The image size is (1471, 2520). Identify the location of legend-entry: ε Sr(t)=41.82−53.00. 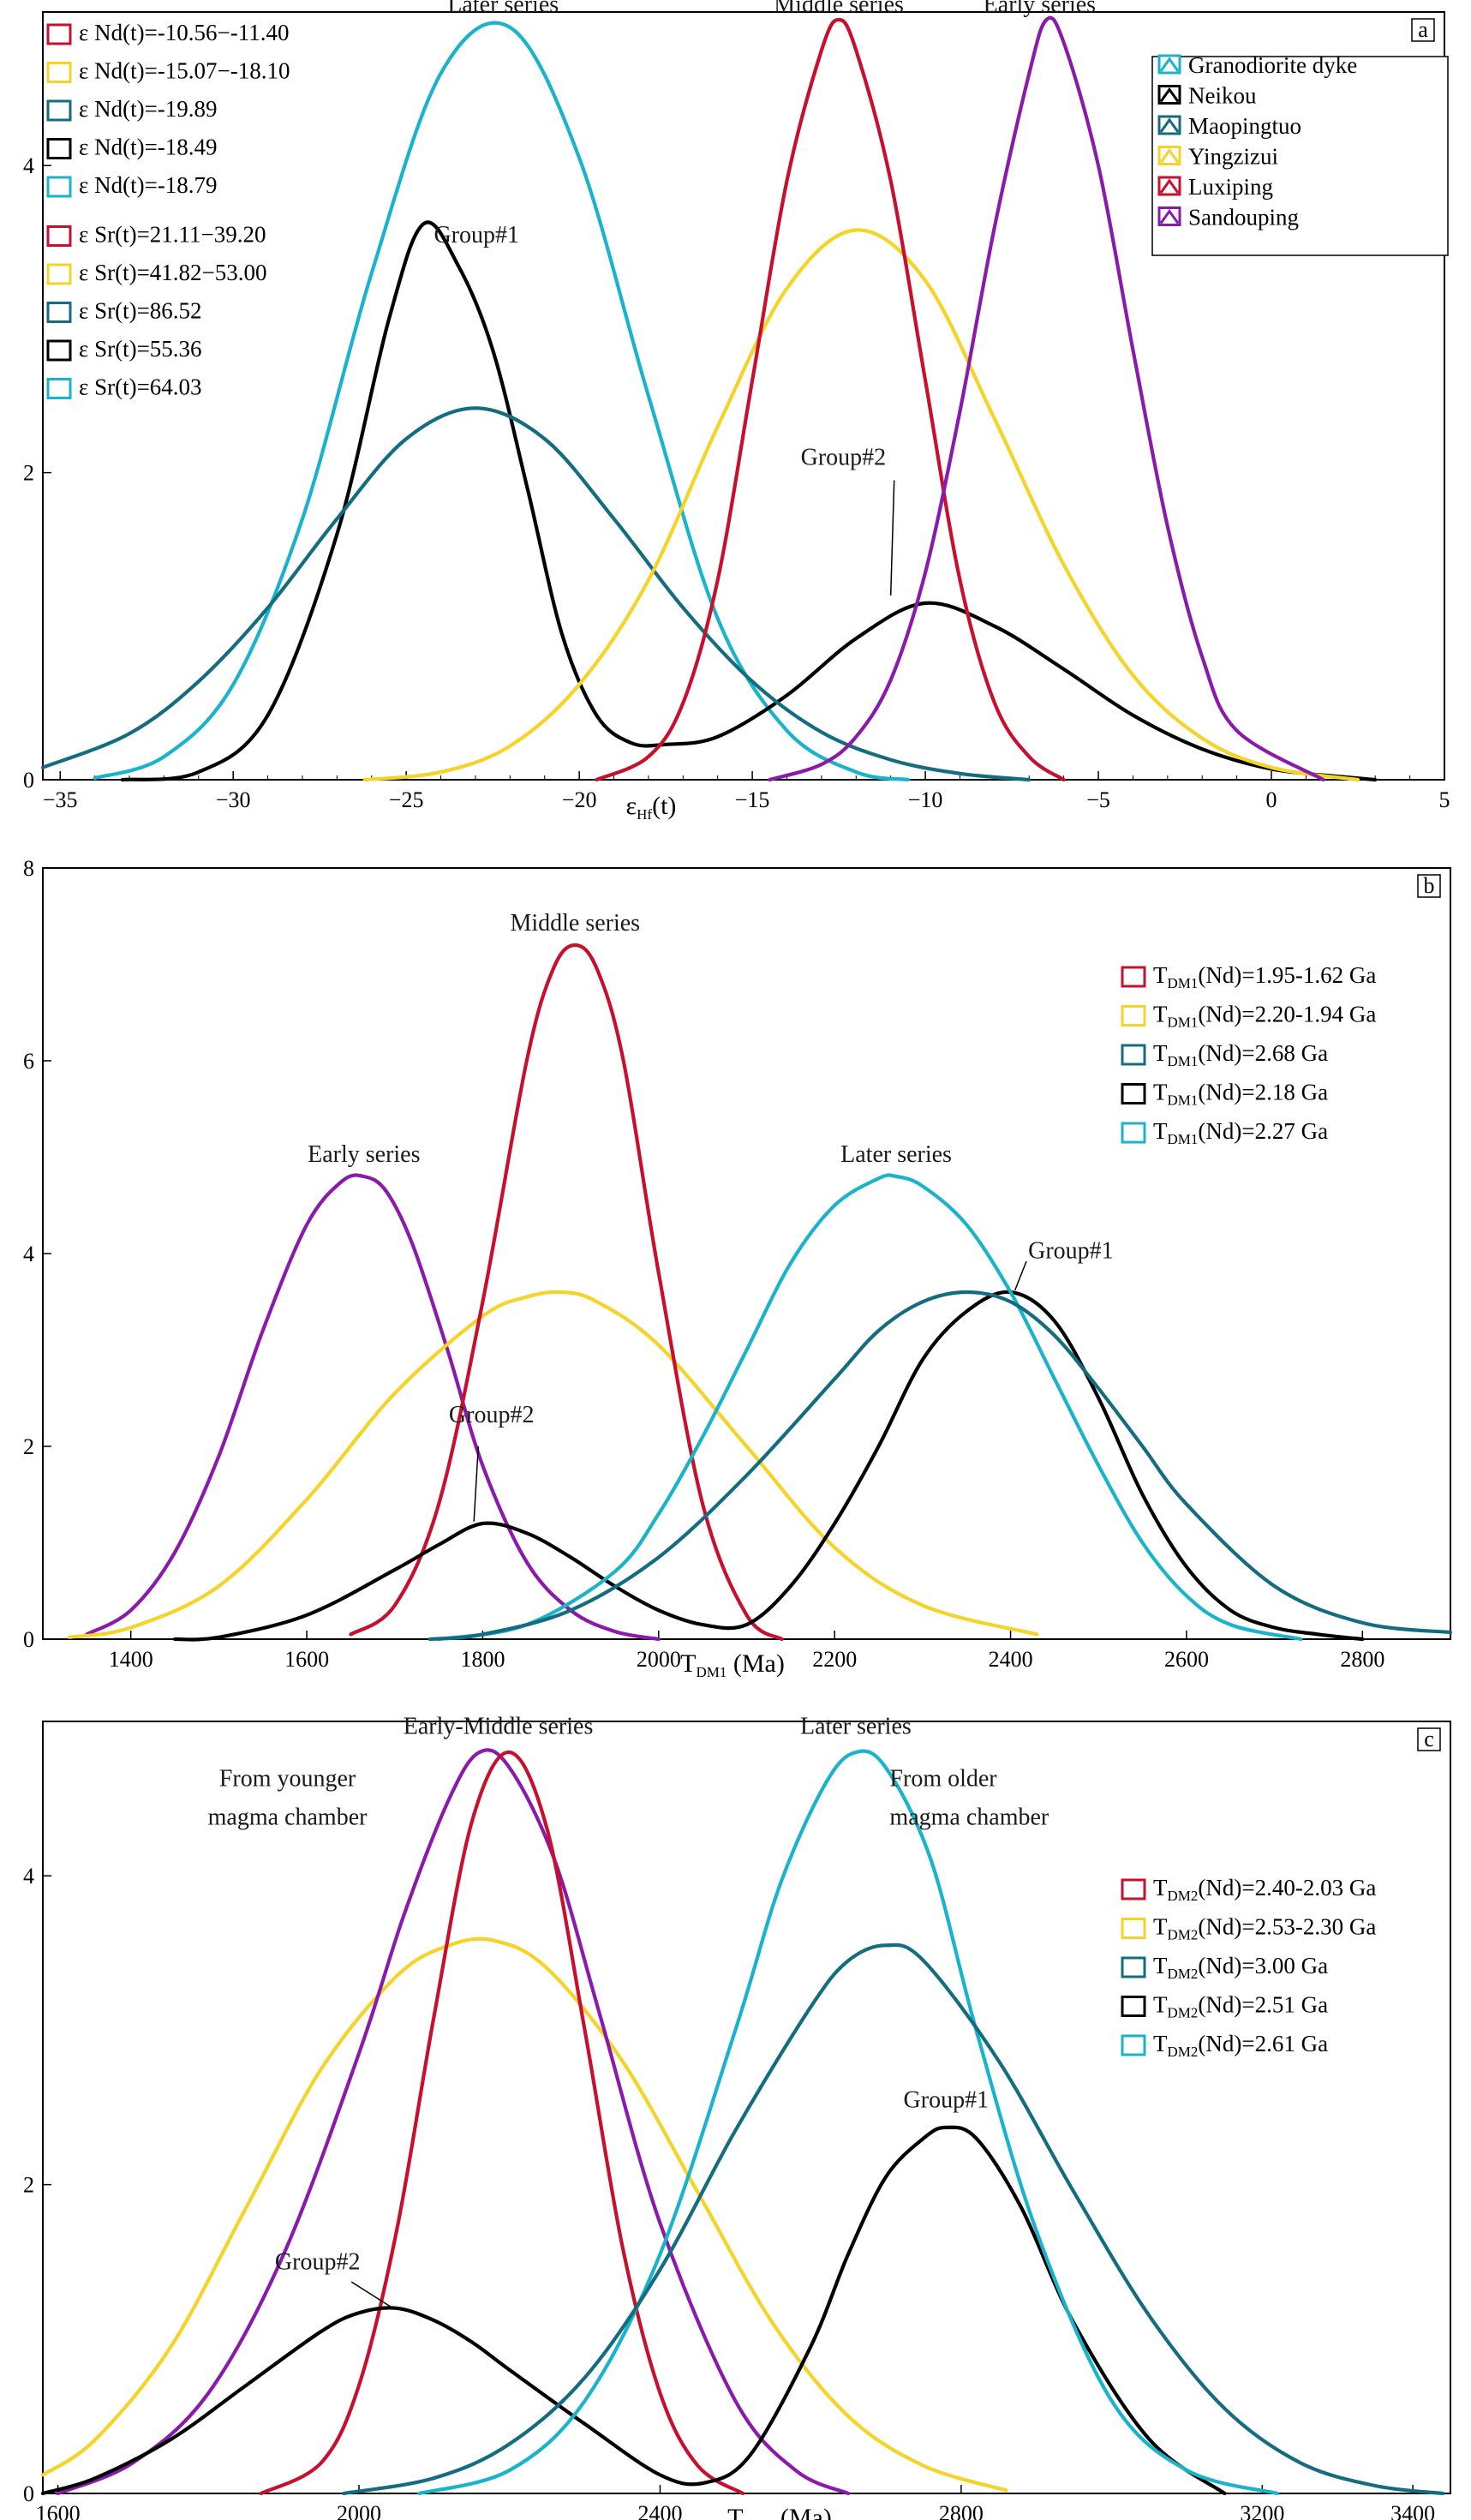
(156, 273).